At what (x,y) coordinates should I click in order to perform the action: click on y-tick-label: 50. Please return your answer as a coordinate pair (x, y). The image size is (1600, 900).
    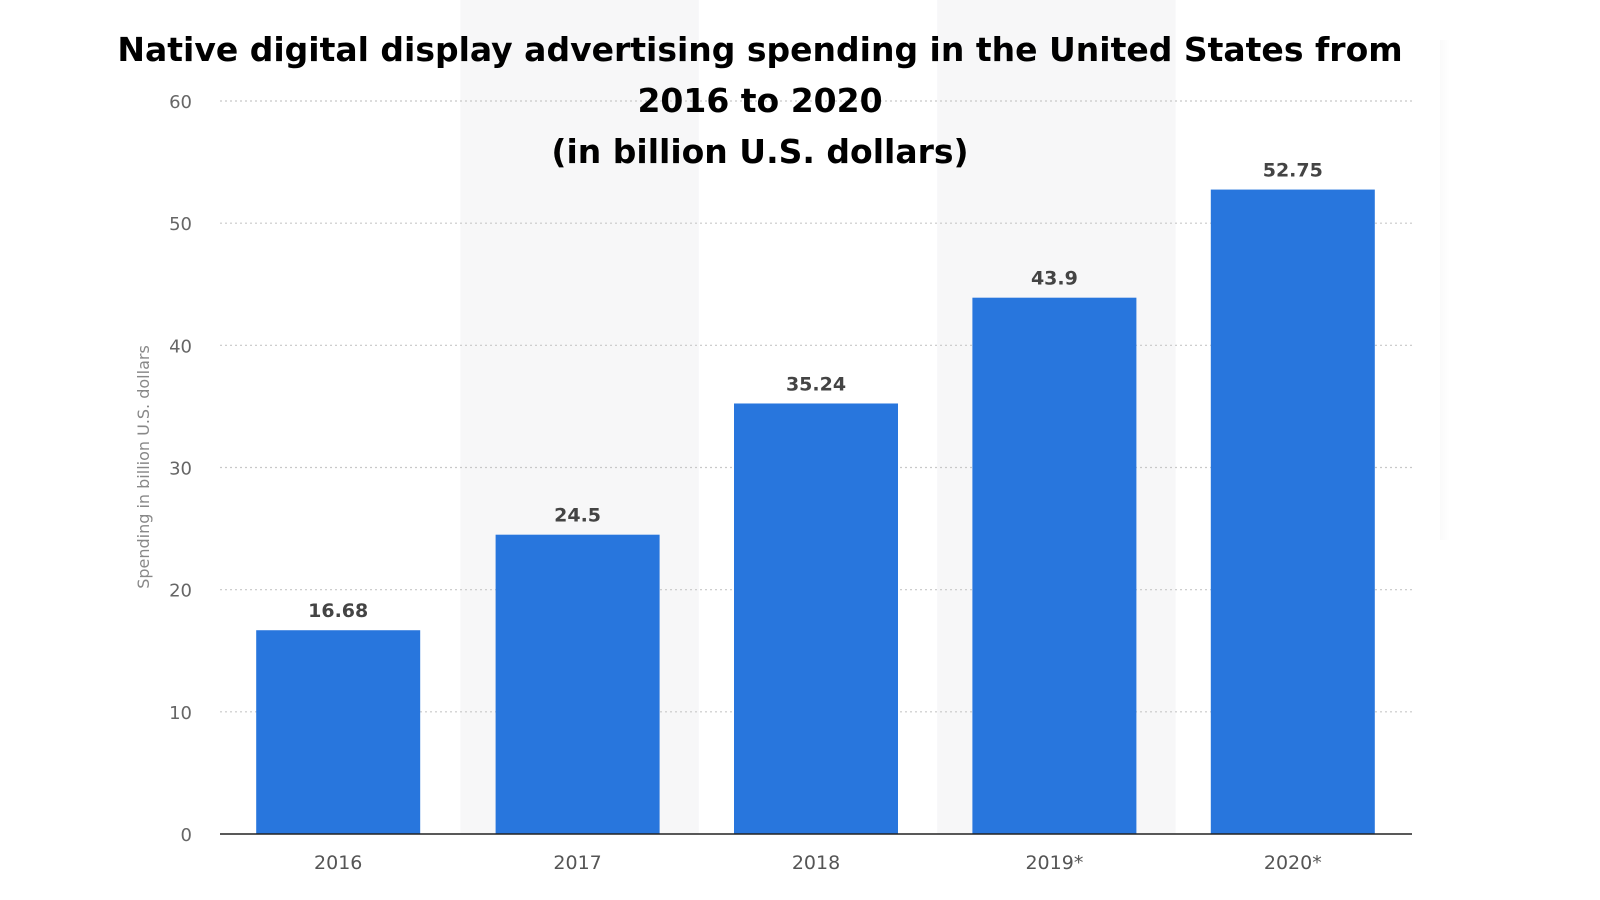
    Looking at the image, I should click on (180, 224).